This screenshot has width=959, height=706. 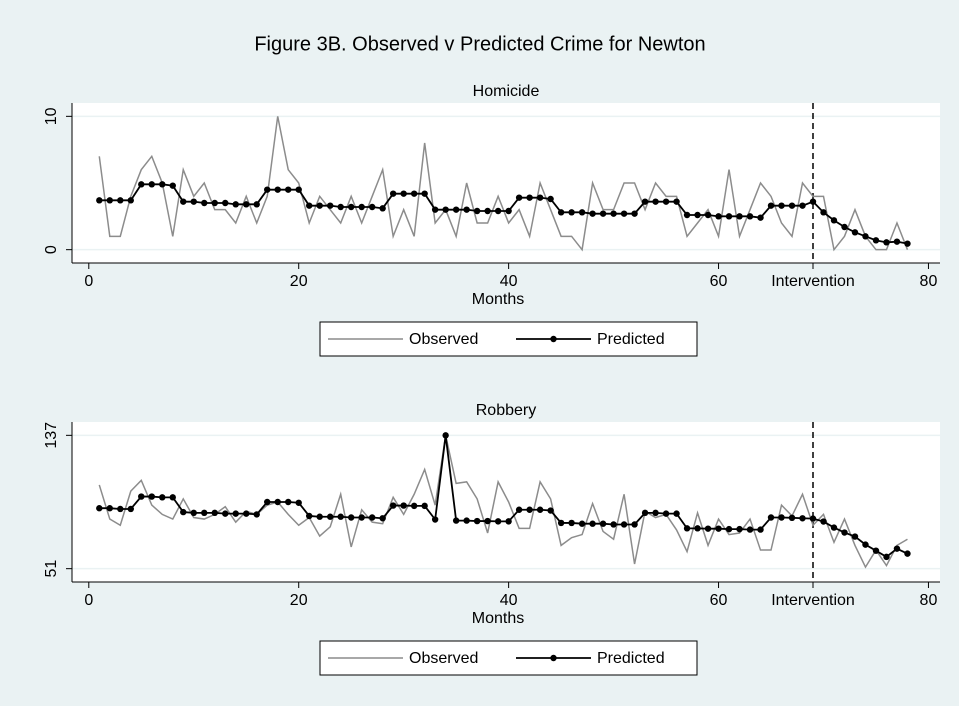 What do you see at coordinates (51, 249) in the screenshot?
I see `y-tick-label: 0` at bounding box center [51, 249].